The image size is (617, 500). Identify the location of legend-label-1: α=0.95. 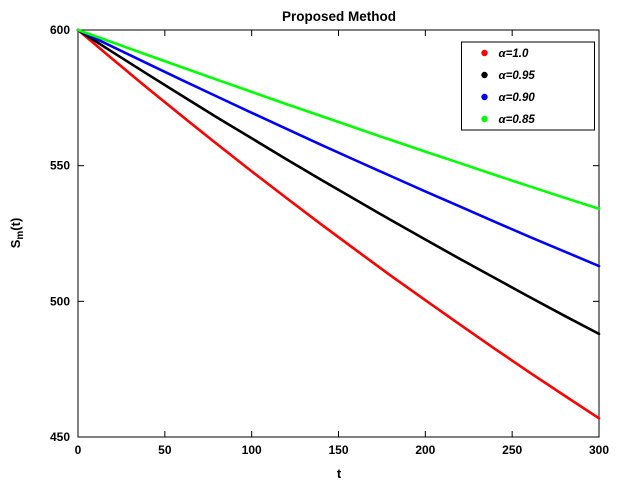
(517, 76).